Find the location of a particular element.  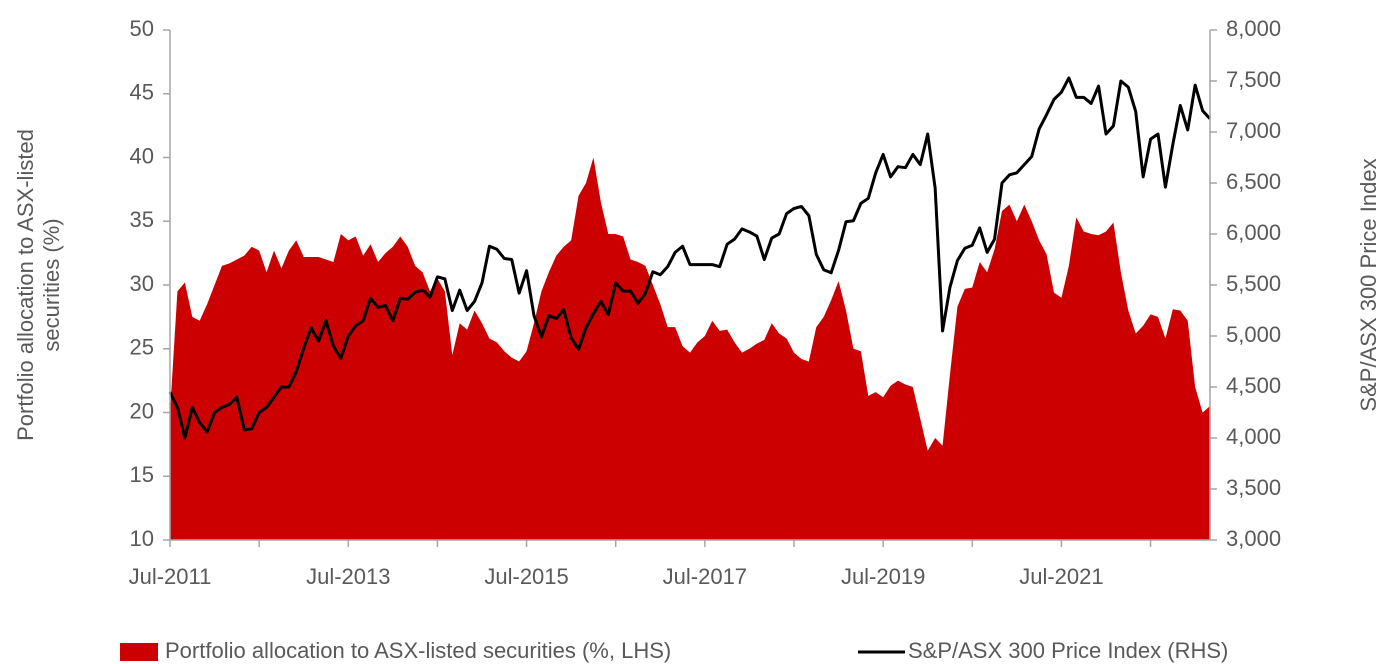

y2-tick-label: 5,000 is located at coordinates (1253, 334).